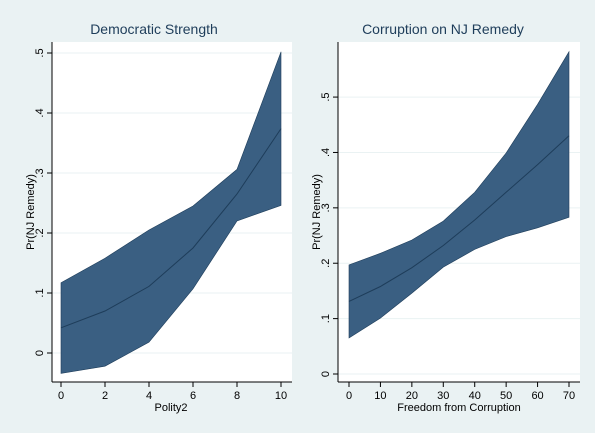  I want to click on y-axis-label-left: Pr(NJ Remedy), so click(31, 212).